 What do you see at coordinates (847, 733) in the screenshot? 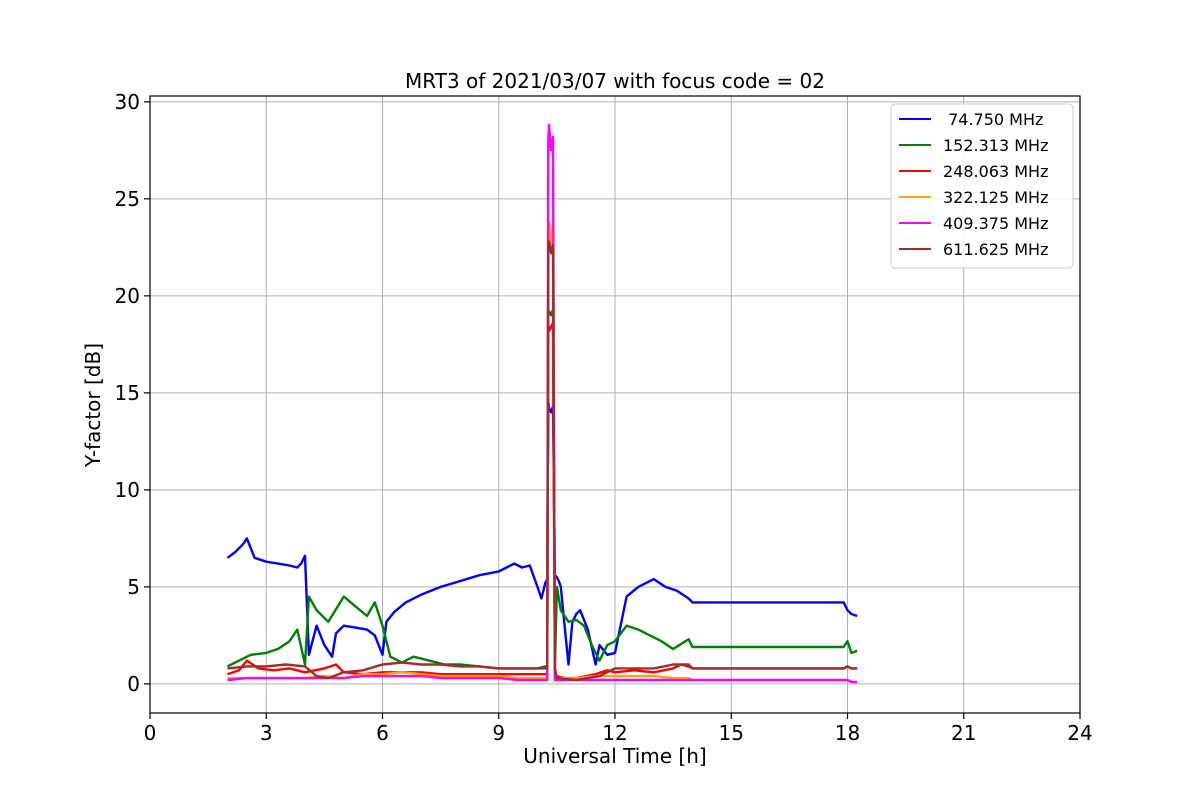
I see `x-tick-label: 18` at bounding box center [847, 733].